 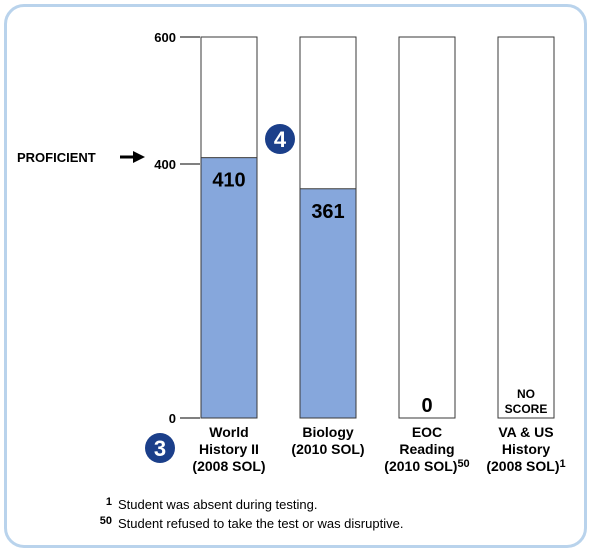 I want to click on category-label: (2010 SOL), so click(x=327, y=449).